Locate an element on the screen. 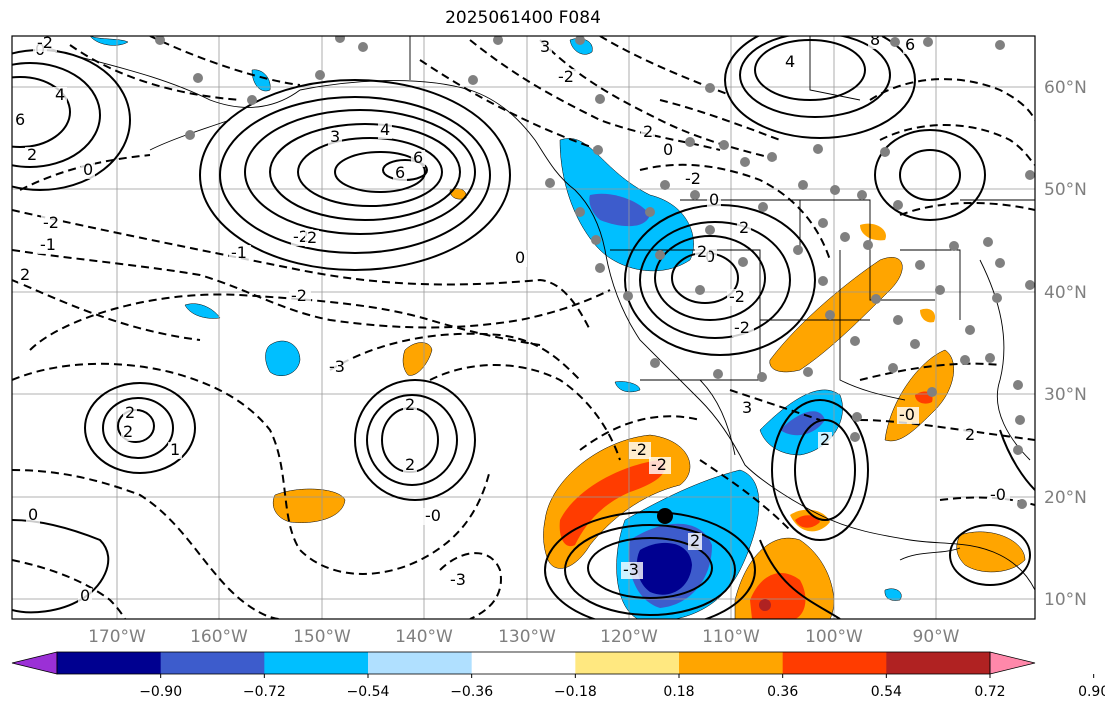 This screenshot has height=712, width=1105. lon-label: 120°W is located at coordinates (629, 637).